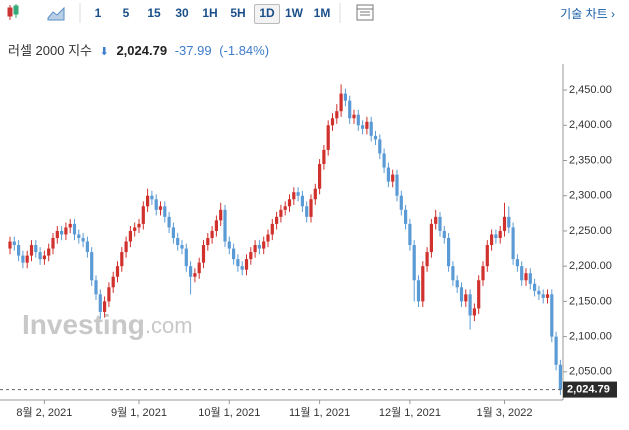  What do you see at coordinates (590, 389) in the screenshot?
I see `current-price-box` at bounding box center [590, 389].